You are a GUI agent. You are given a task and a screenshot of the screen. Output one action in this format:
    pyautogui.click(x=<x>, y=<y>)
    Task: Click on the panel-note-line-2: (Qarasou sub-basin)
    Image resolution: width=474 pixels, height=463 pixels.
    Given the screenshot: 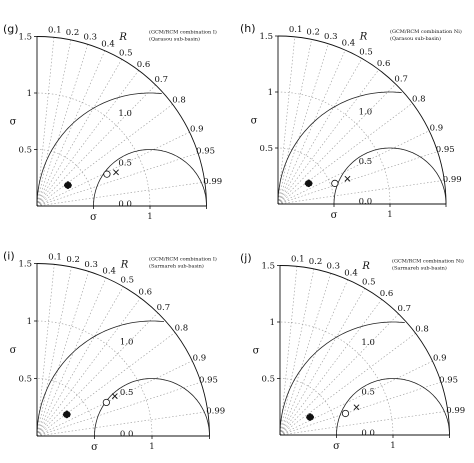 What is the action you would take?
    pyautogui.click(x=174, y=39)
    